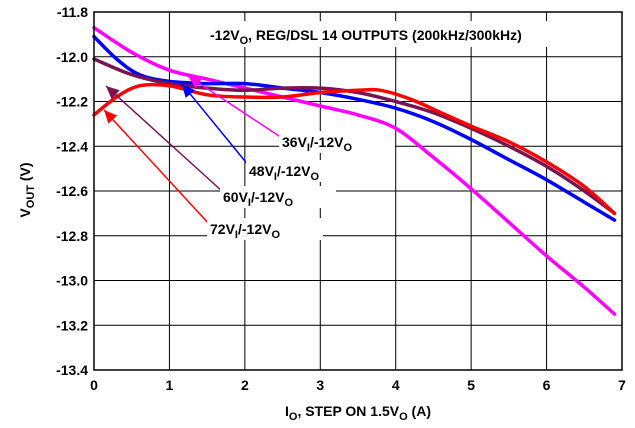  I want to click on y-axis-label: VOUT (V), so click(27, 189).